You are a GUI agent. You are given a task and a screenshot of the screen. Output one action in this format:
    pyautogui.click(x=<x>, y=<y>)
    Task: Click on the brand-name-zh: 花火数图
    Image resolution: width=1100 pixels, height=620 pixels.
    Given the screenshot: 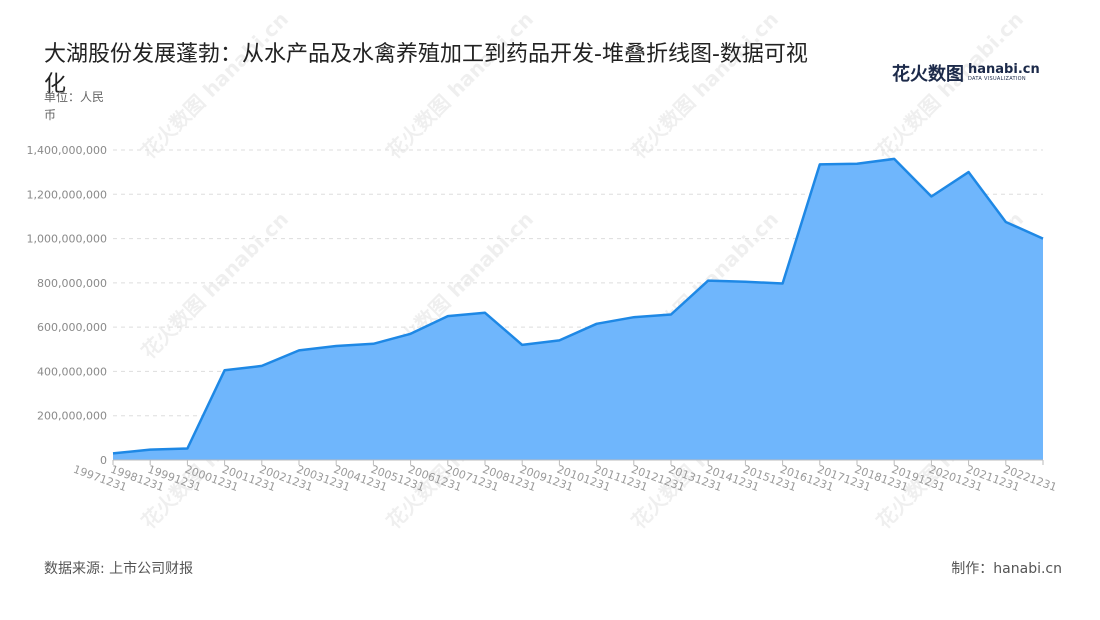 What is the action you would take?
    pyautogui.click(x=928, y=74)
    